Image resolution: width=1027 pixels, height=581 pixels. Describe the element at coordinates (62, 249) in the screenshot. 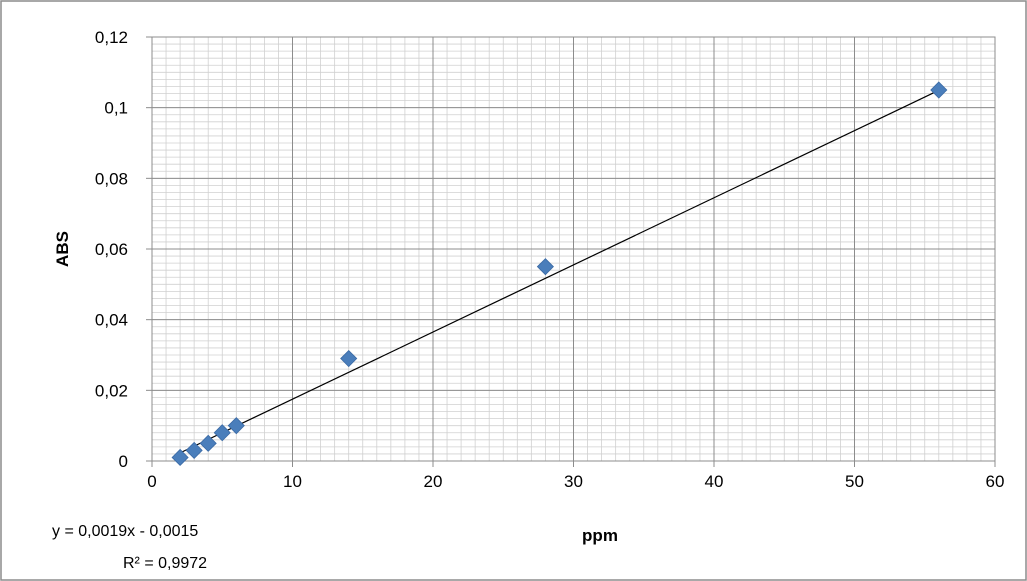

I see `y-axis-title: ABS` at that location.